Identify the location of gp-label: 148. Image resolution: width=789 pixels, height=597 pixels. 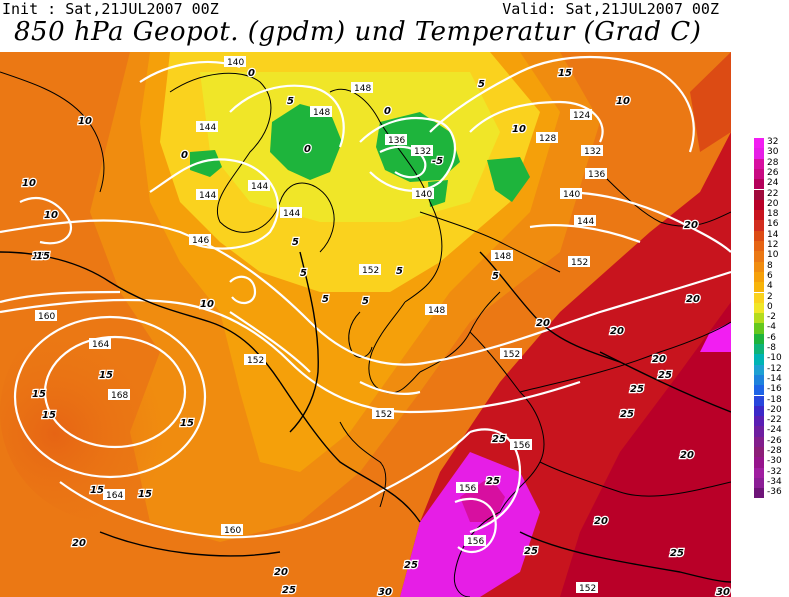
(502, 256).